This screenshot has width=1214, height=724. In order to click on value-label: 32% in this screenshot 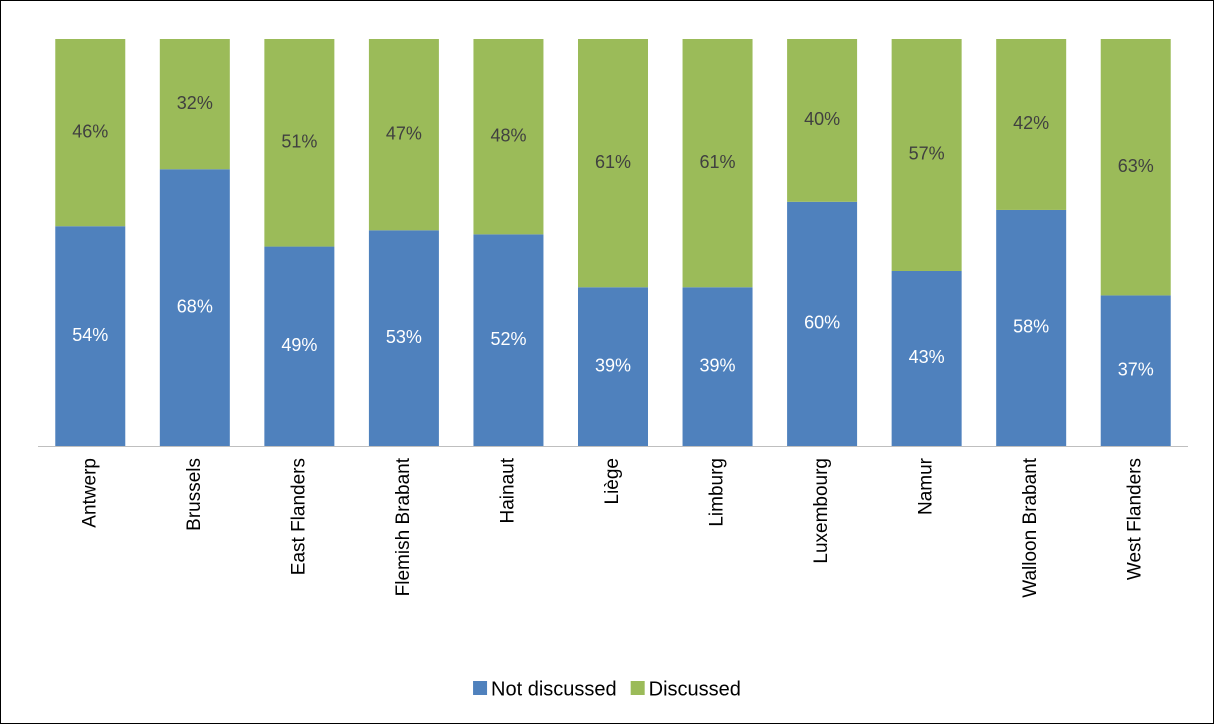, I will do `click(195, 103)`.